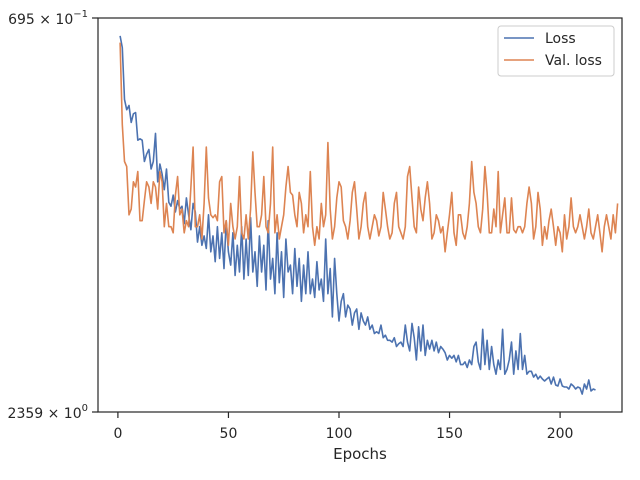  I want to click on legend-label-val-loss: Val. loss, so click(573, 61).